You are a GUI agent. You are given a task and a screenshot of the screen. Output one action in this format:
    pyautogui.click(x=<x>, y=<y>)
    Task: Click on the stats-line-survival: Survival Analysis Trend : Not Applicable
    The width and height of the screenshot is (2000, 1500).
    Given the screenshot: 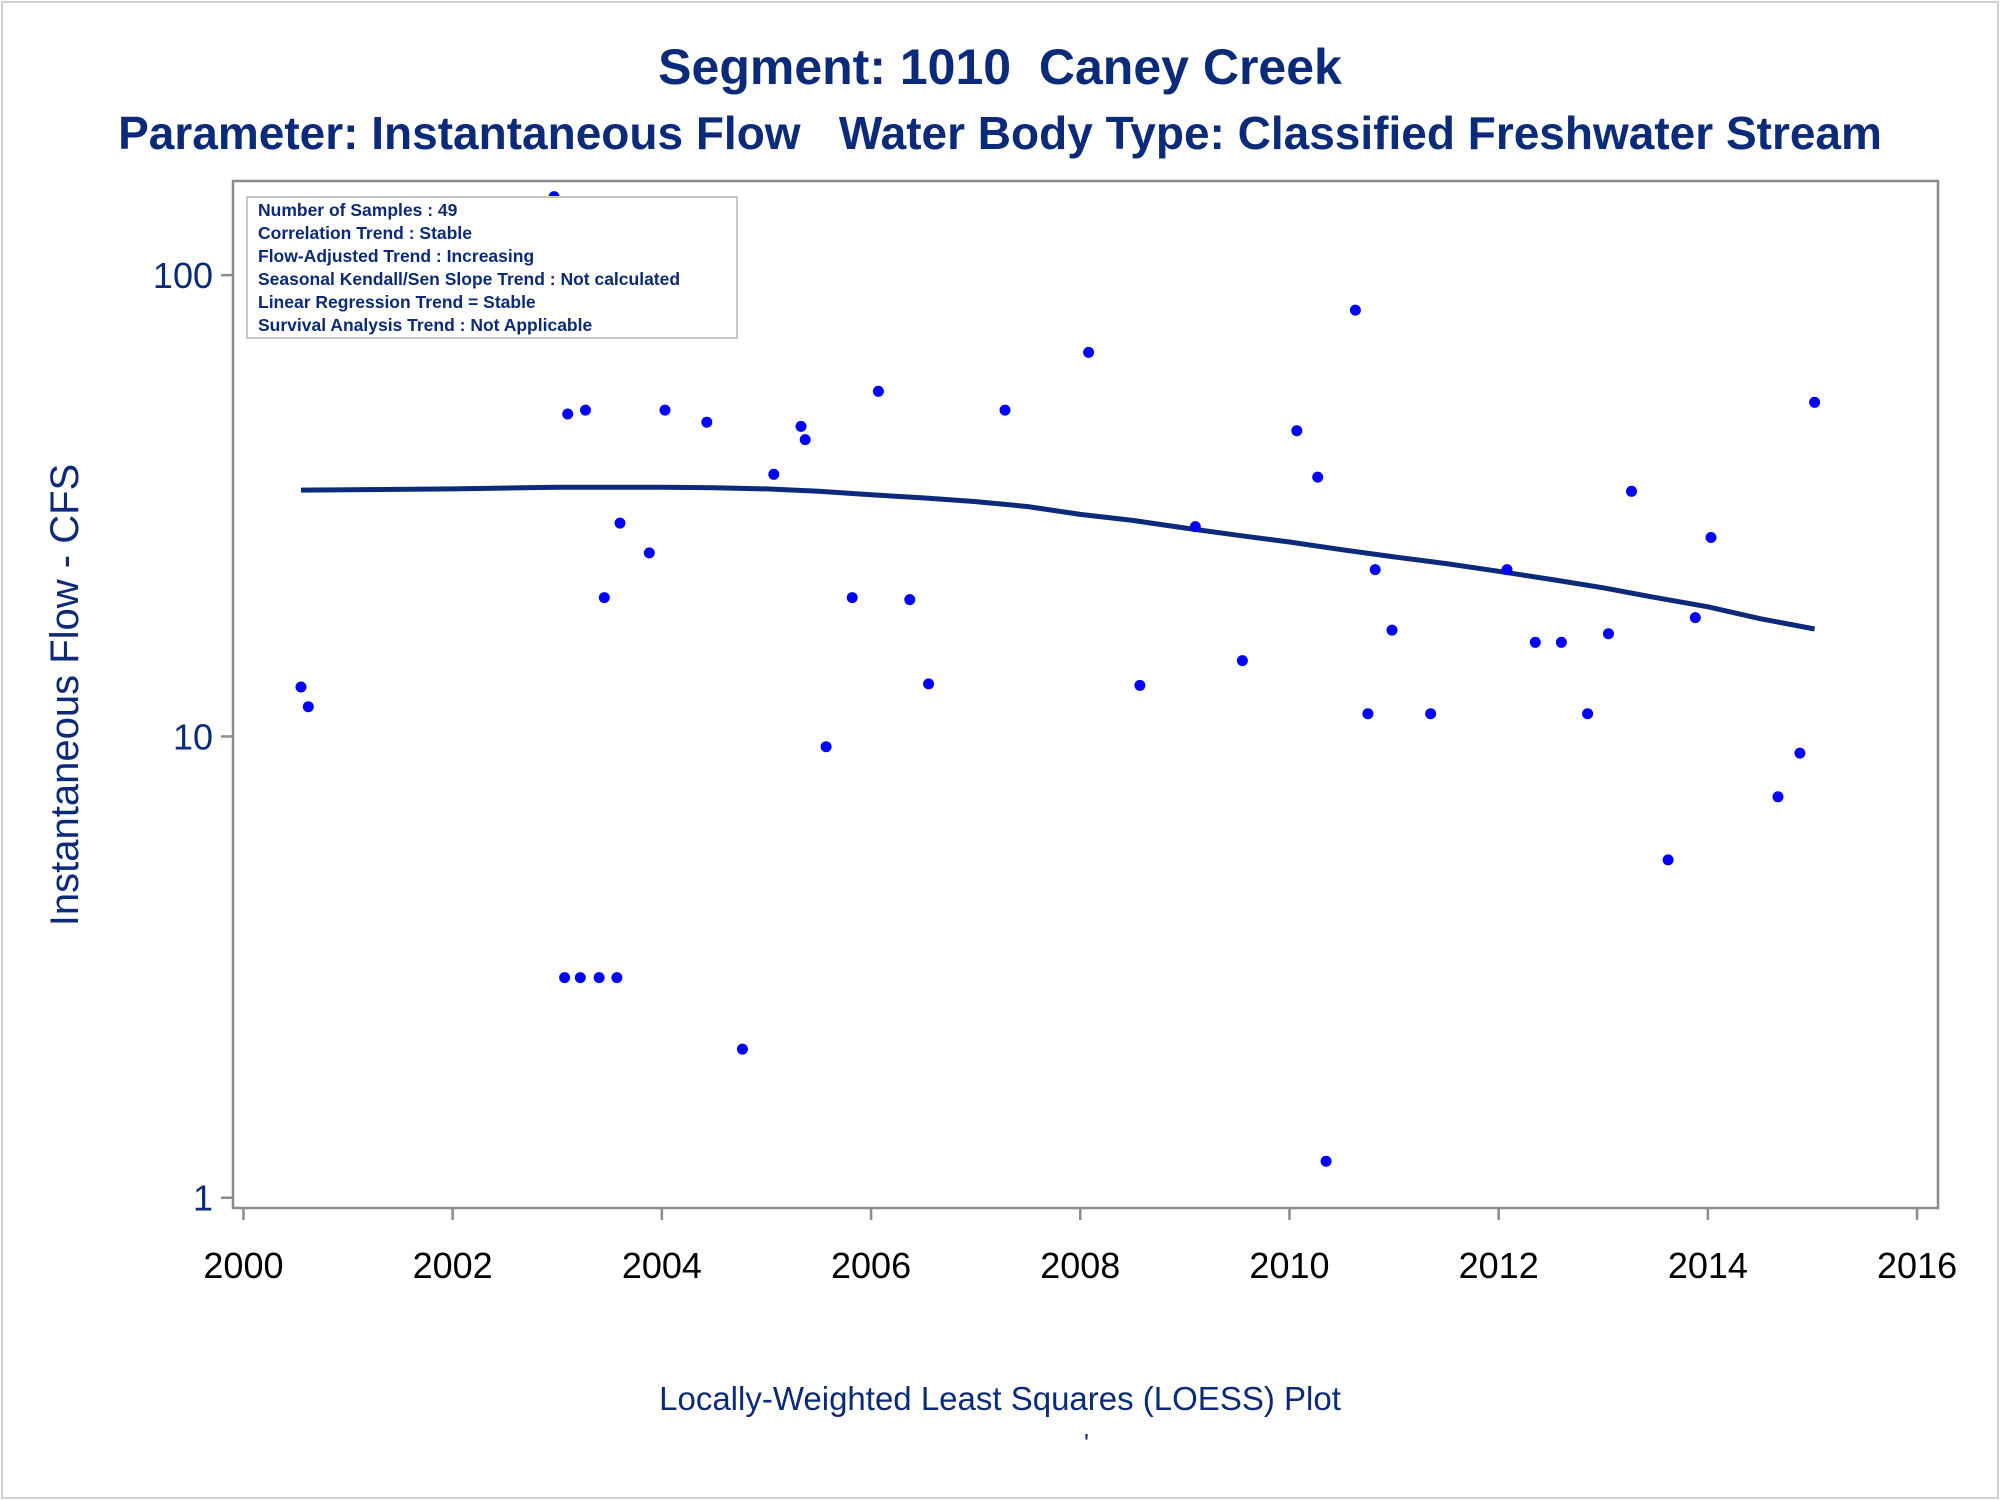 What is the action you would take?
    pyautogui.click(x=425, y=325)
    